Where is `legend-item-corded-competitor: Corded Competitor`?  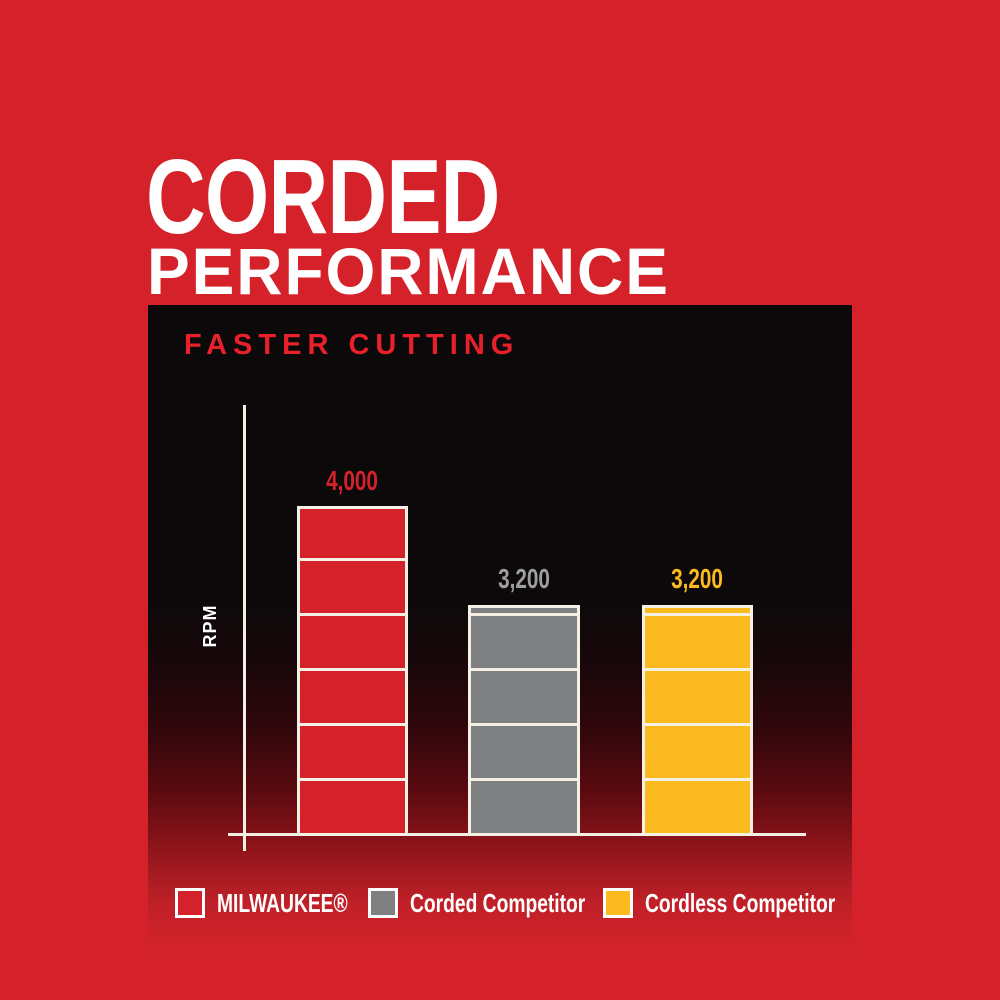
legend-item-corded-competitor: Corded Competitor is located at coordinates (507, 903).